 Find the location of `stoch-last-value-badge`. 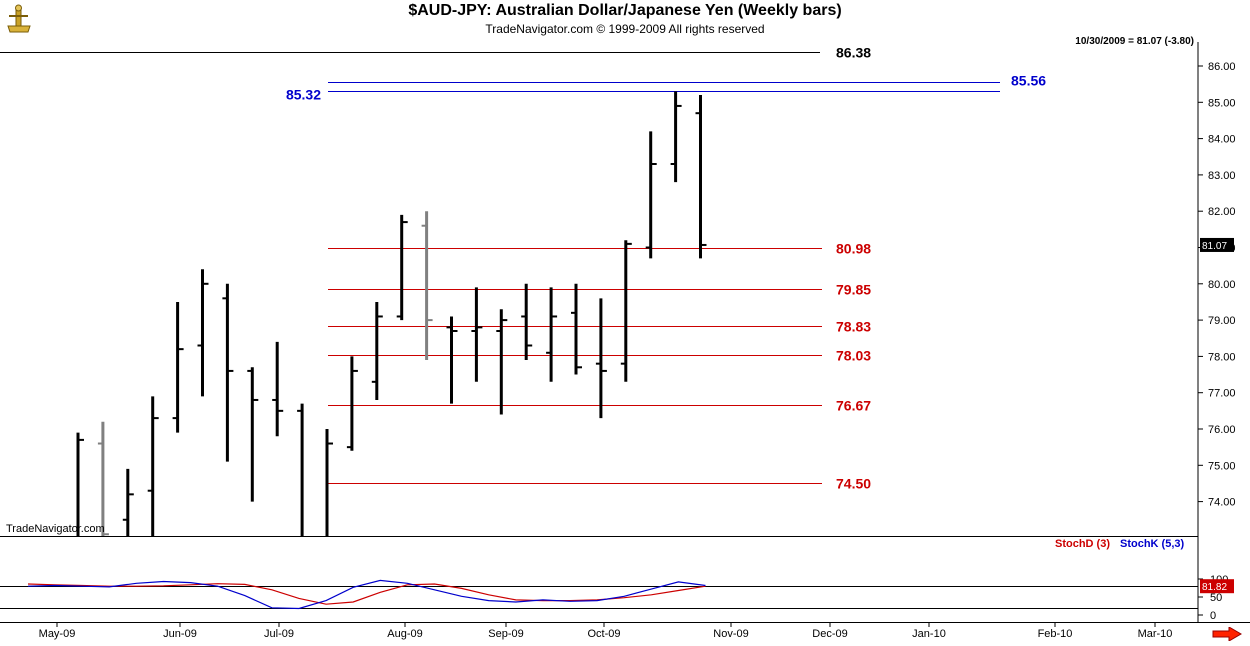

stoch-last-value-badge is located at coordinates (1217, 586).